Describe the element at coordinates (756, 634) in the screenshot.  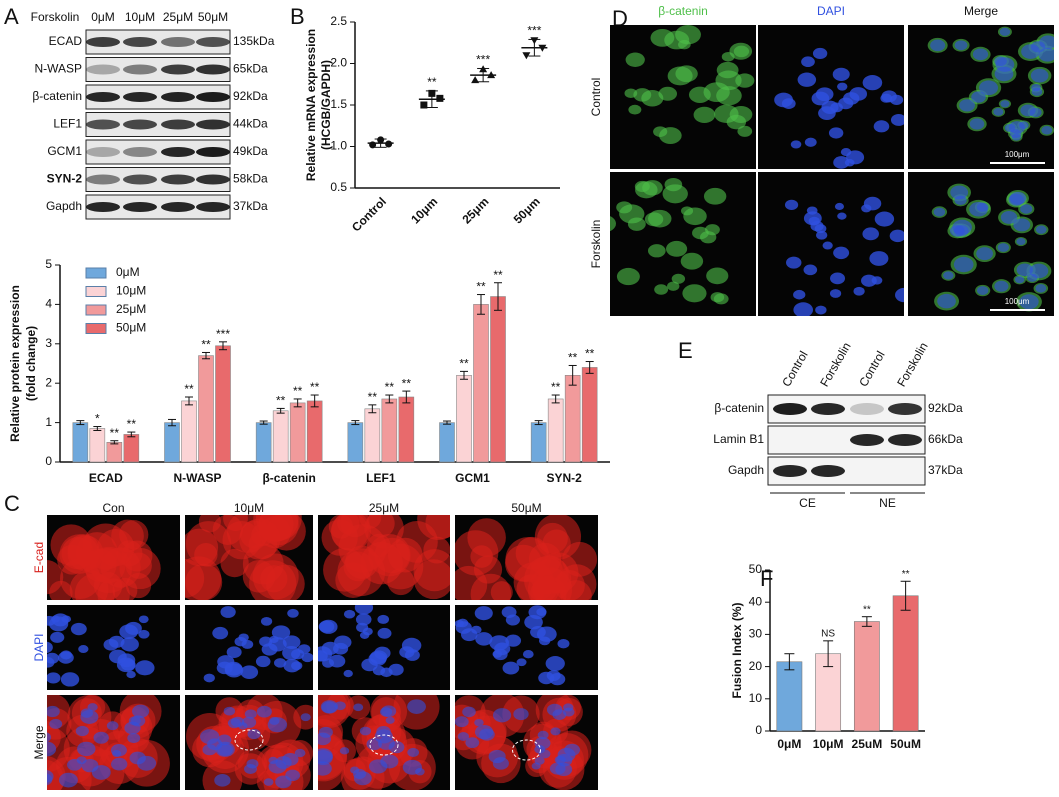
I see `y-tick-label: 30` at that location.